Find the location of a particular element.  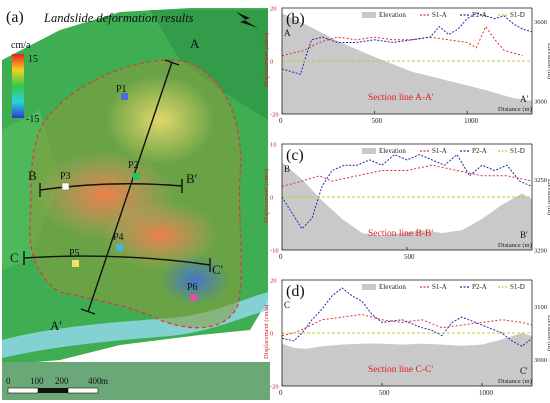

y-right-tick-label: 3200 is located at coordinates (540, 251).